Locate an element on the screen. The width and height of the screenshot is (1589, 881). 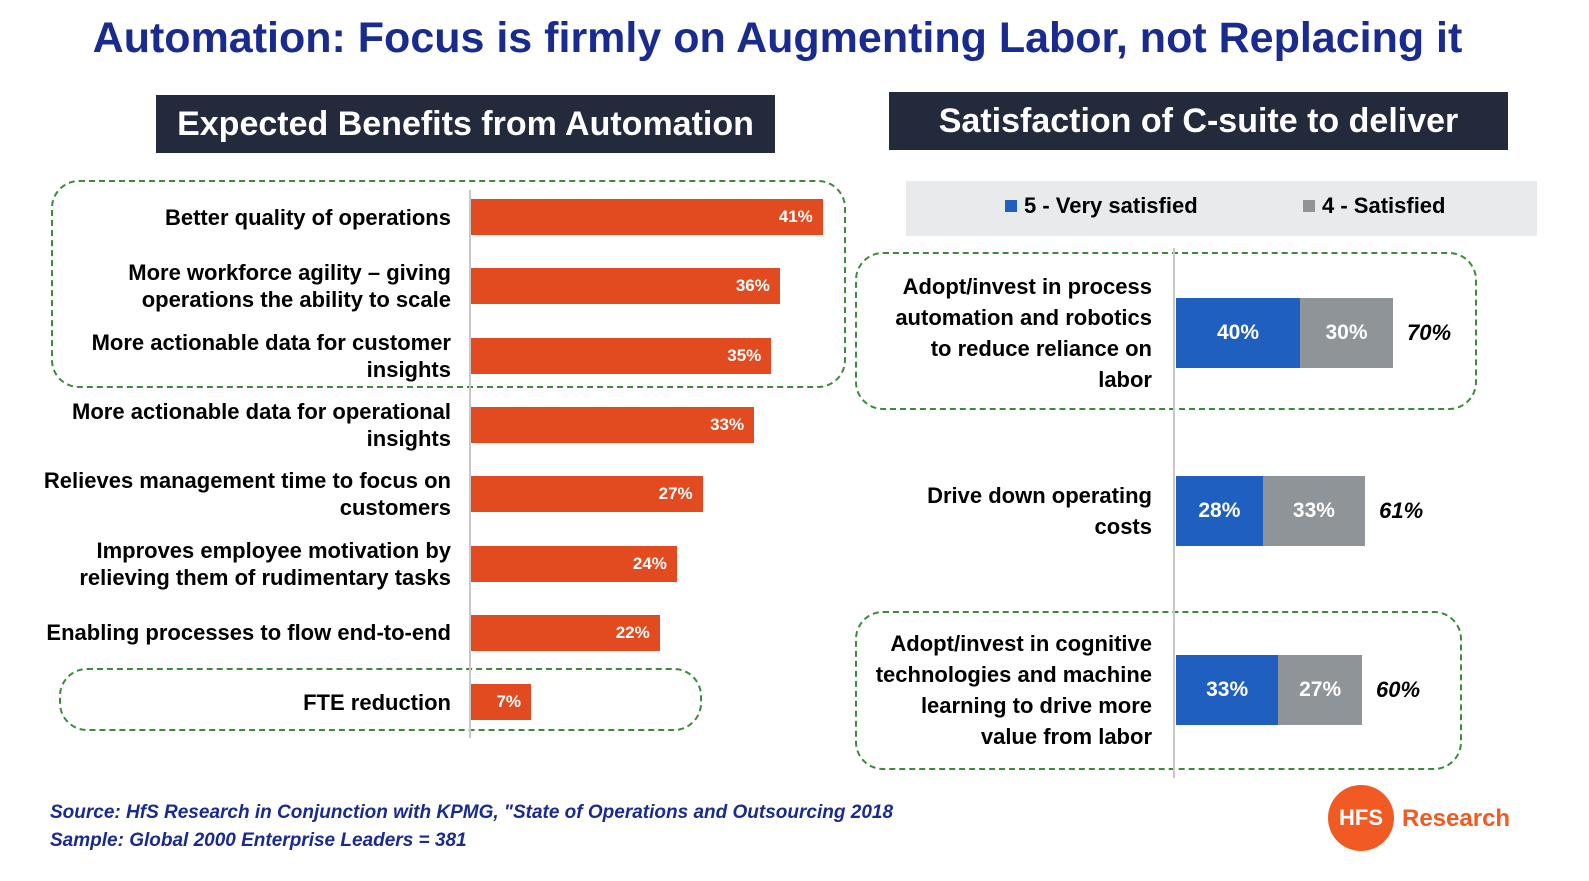
segment-value-label: 40% is located at coordinates (1238, 332).